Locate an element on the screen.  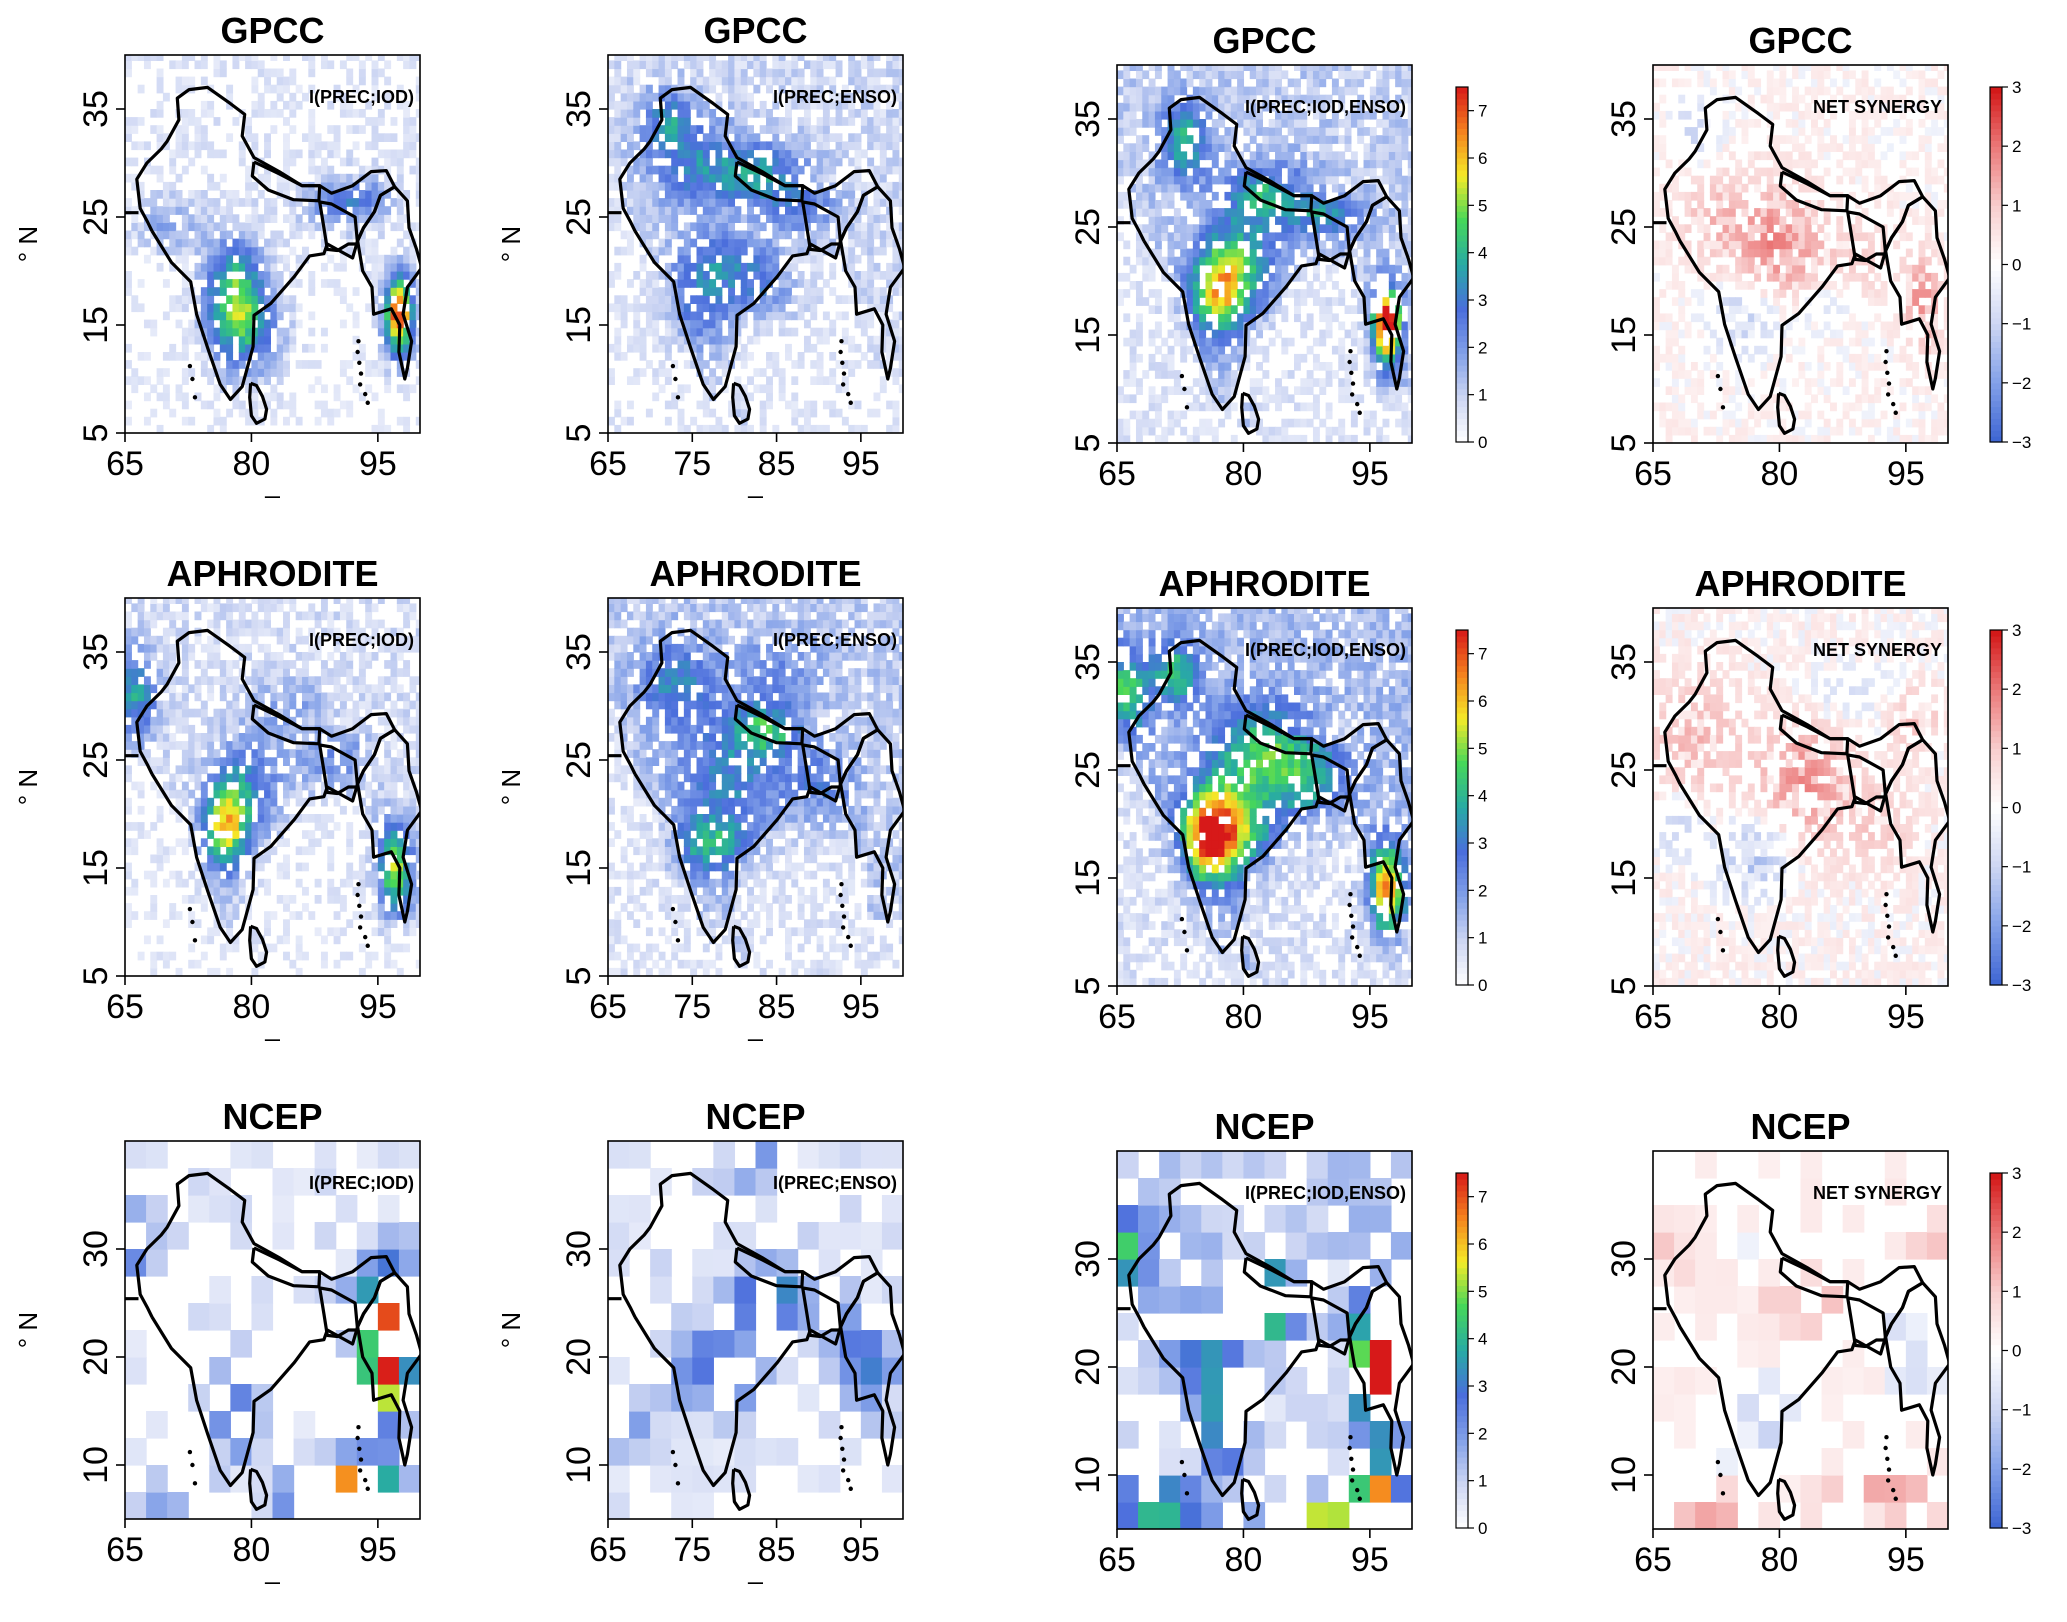
x-tick-label: 95 is located at coordinates (378, 464).